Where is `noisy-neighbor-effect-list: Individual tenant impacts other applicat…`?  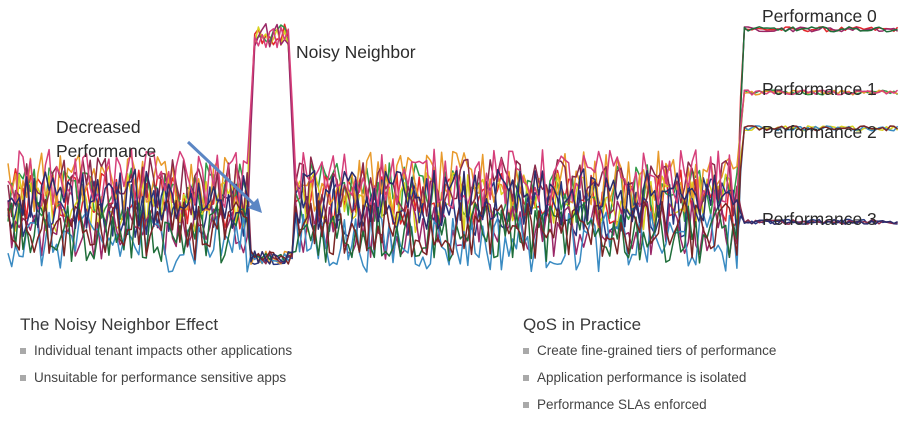 noisy-neighbor-effect-list: Individual tenant impacts other applicat… is located at coordinates (156, 368).